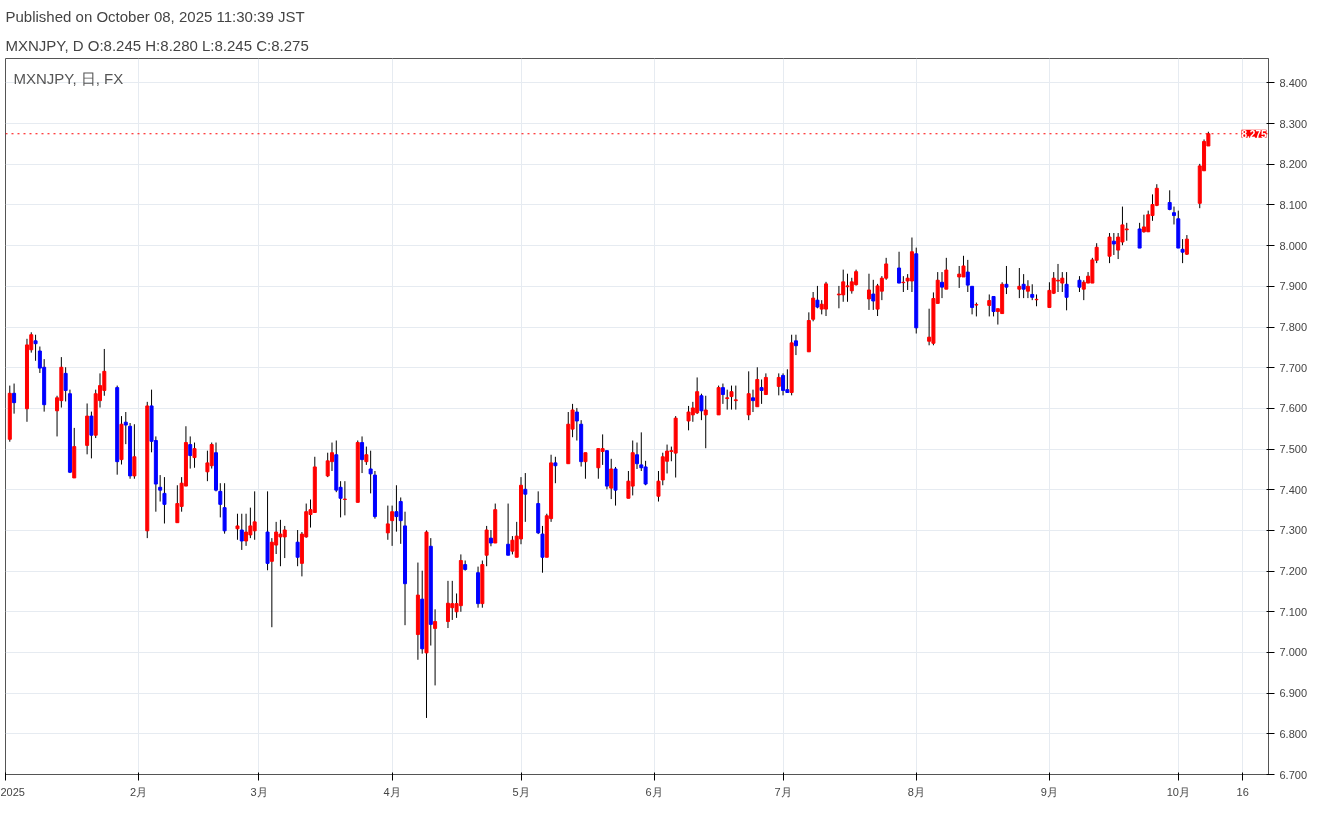  I want to click on y-tick-label: 8.300, so click(1293, 123).